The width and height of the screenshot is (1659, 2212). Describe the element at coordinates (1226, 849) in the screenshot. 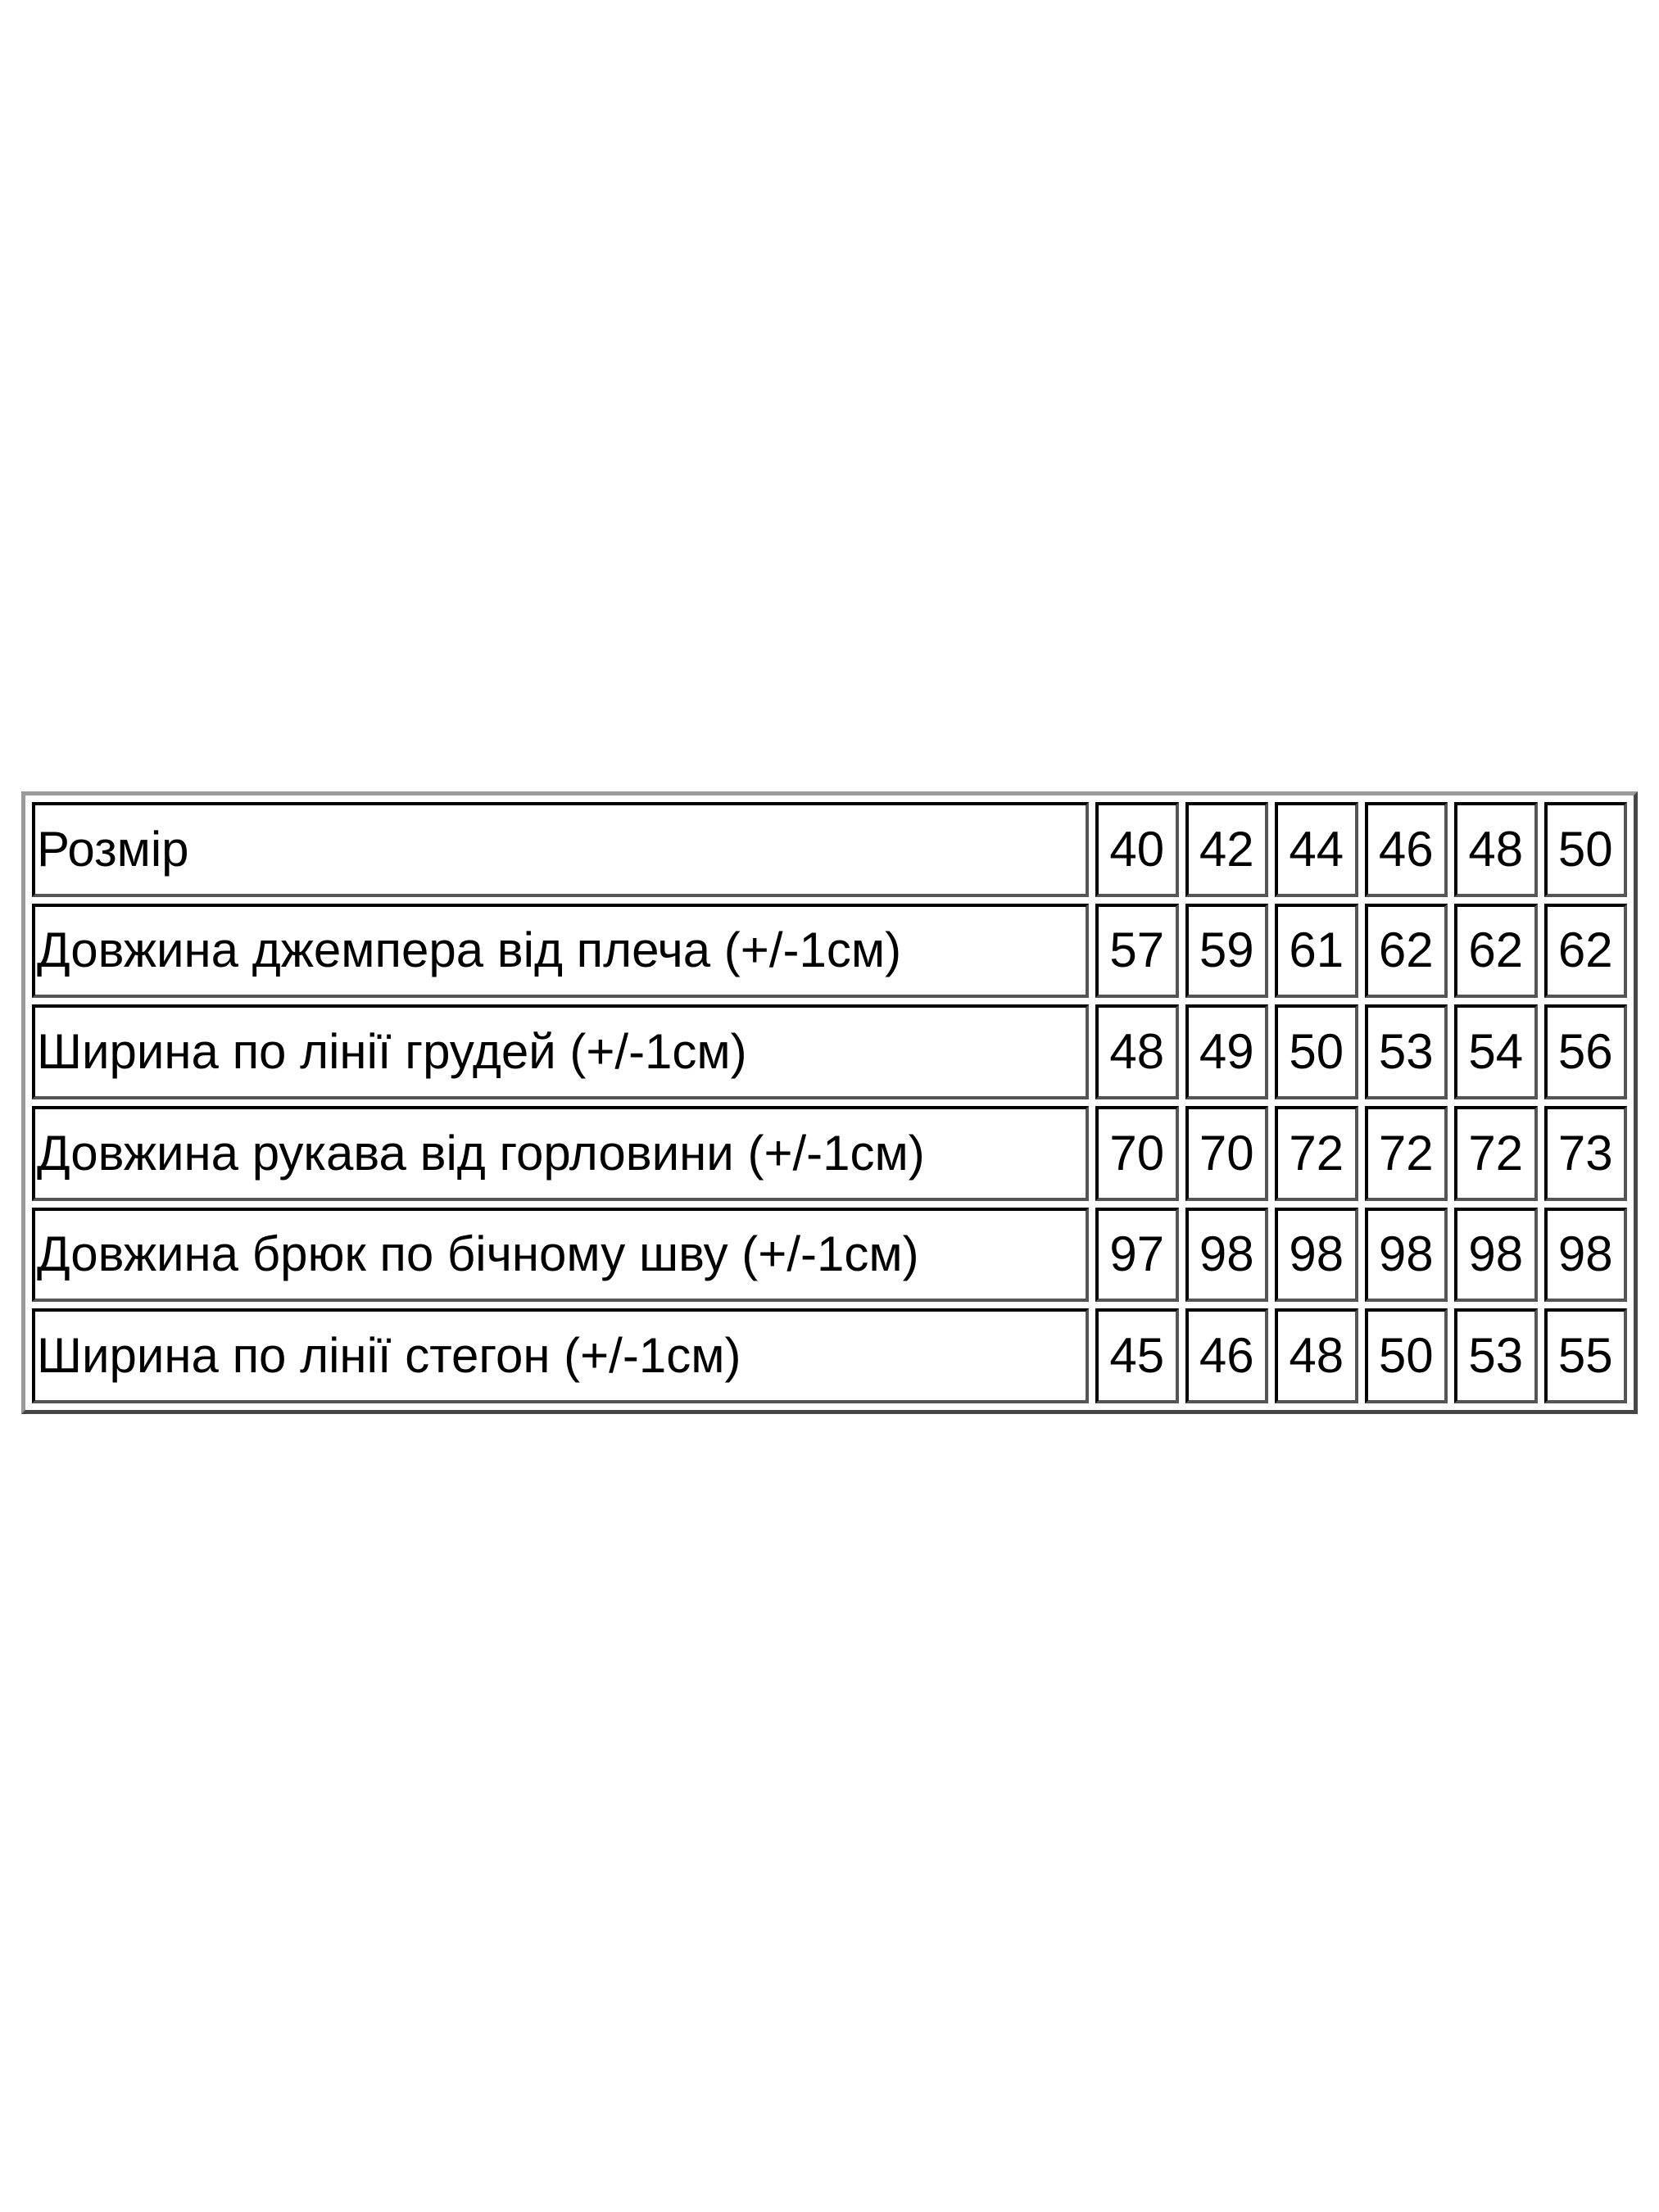

I see `size-value-cell: 42` at that location.